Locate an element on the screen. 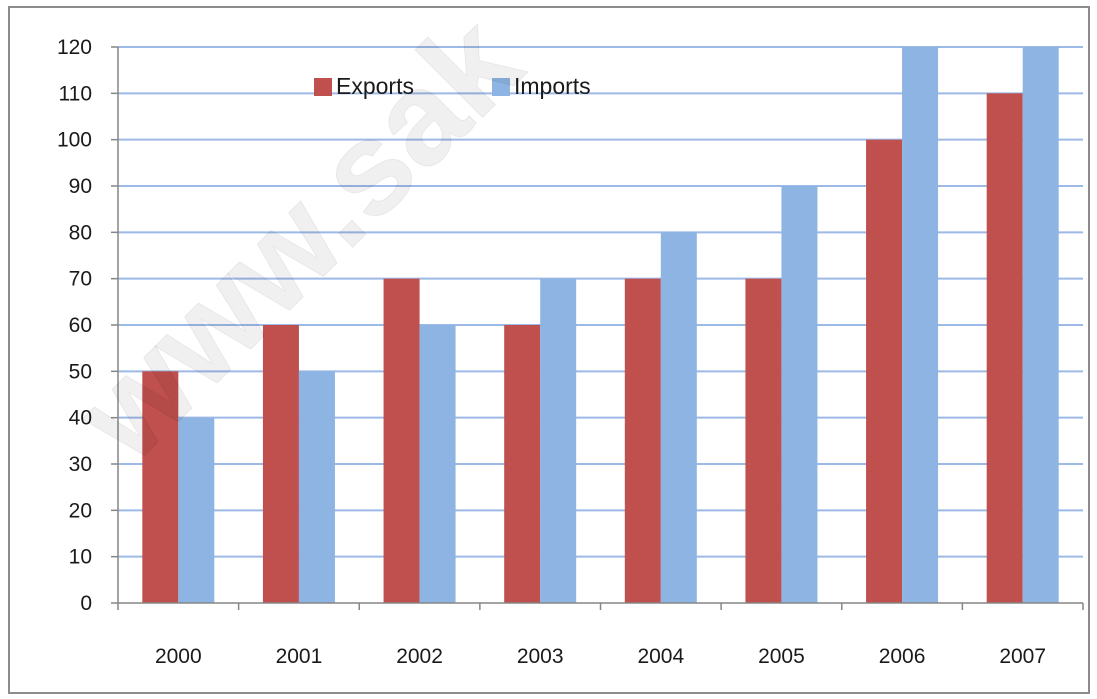 The width and height of the screenshot is (1097, 699). legend-label-imports: Imports is located at coordinates (552, 86).